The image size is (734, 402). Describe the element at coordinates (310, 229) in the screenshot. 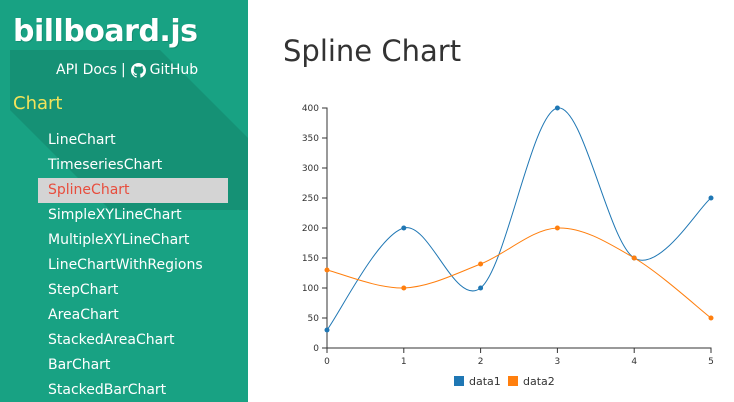

I see `y-tick-label: 200` at that location.